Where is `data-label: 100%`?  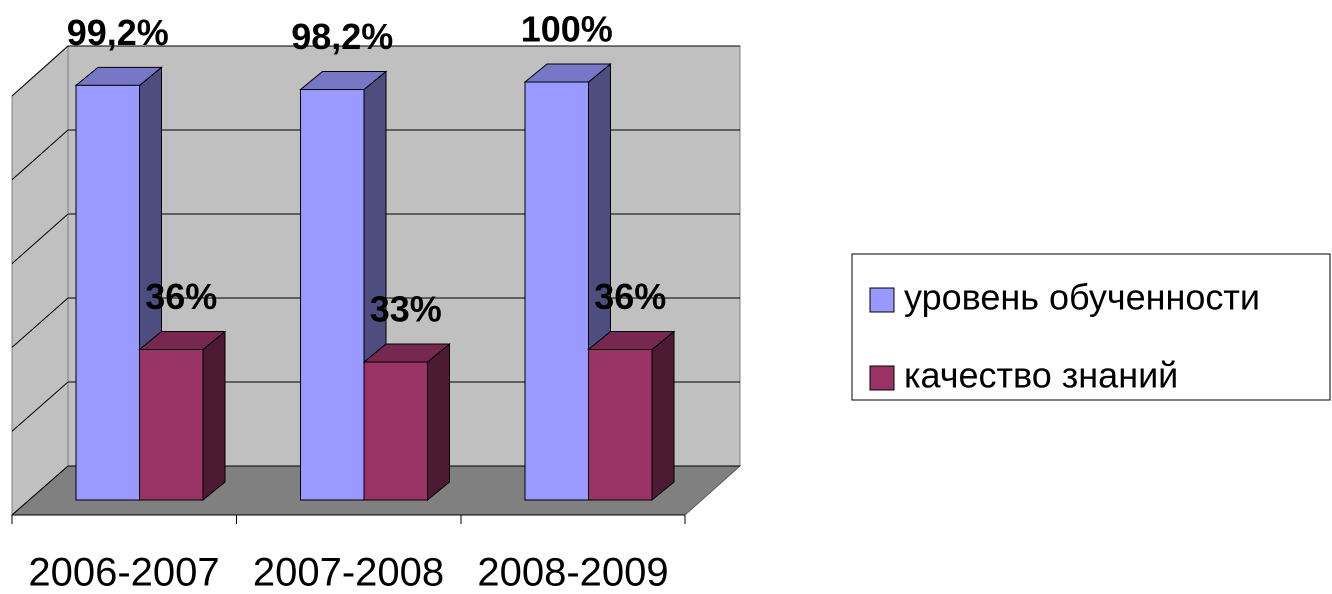
data-label: 100% is located at coordinates (567, 29).